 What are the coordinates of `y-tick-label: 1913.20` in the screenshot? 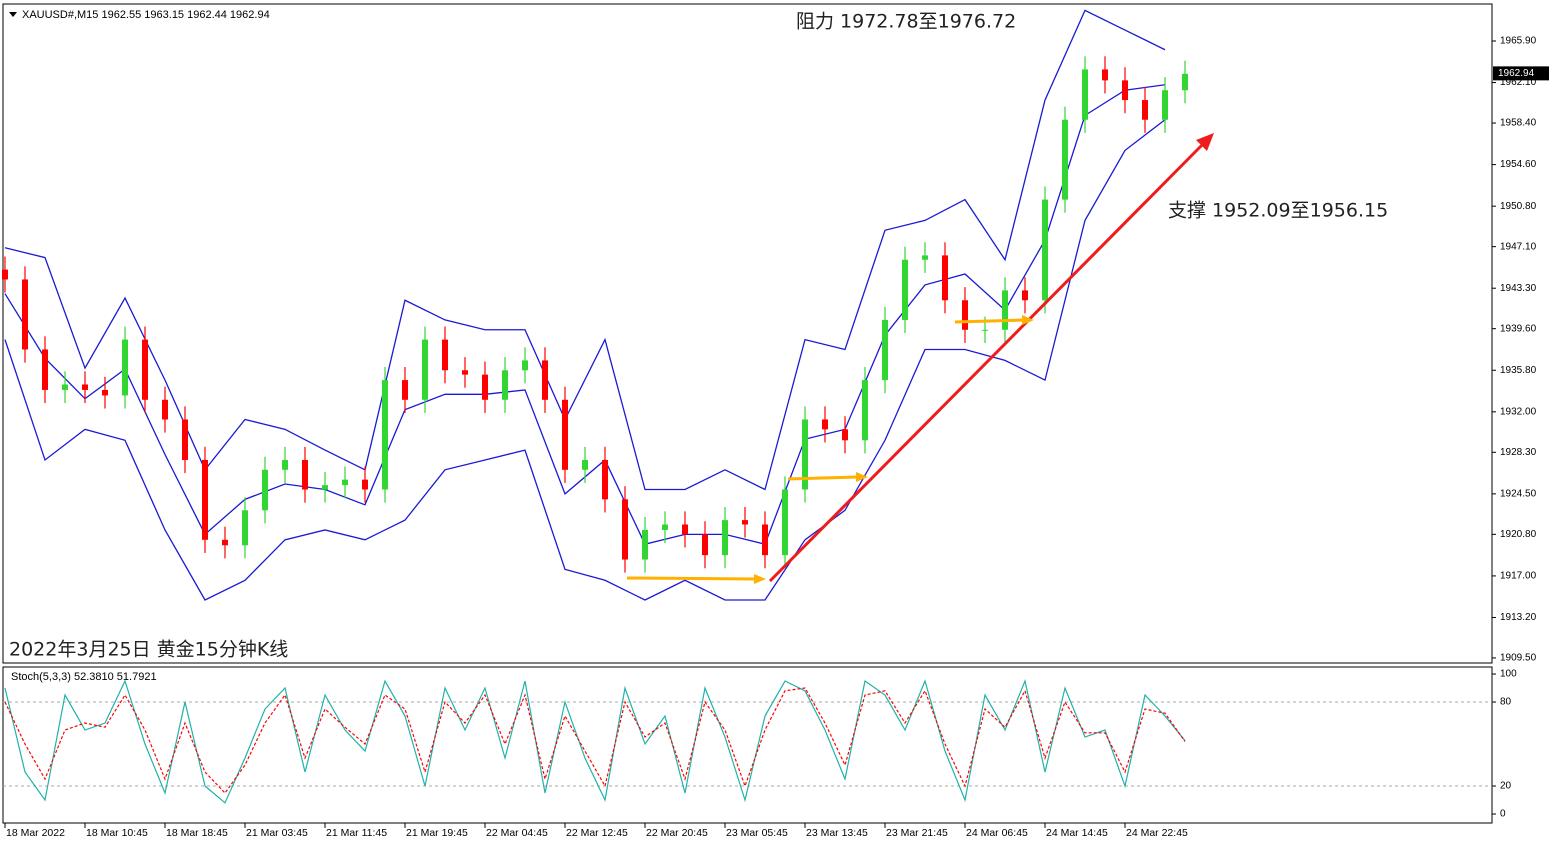 It's located at (1518, 617).